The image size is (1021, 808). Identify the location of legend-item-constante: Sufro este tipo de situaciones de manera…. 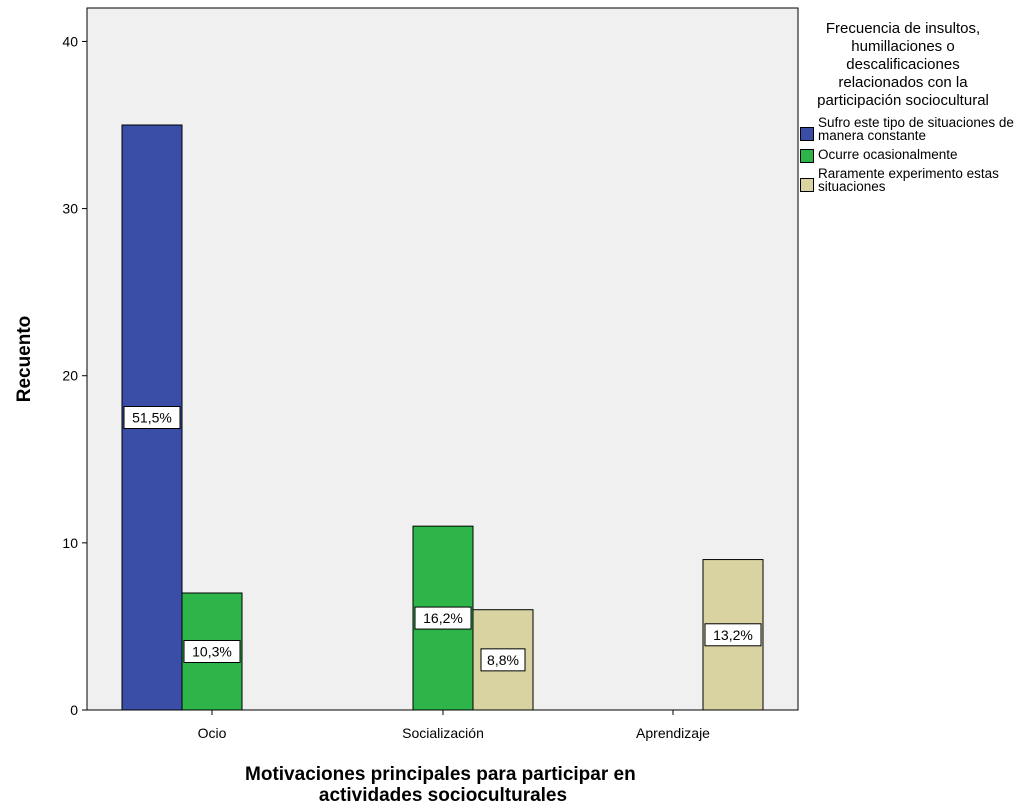
(908, 129).